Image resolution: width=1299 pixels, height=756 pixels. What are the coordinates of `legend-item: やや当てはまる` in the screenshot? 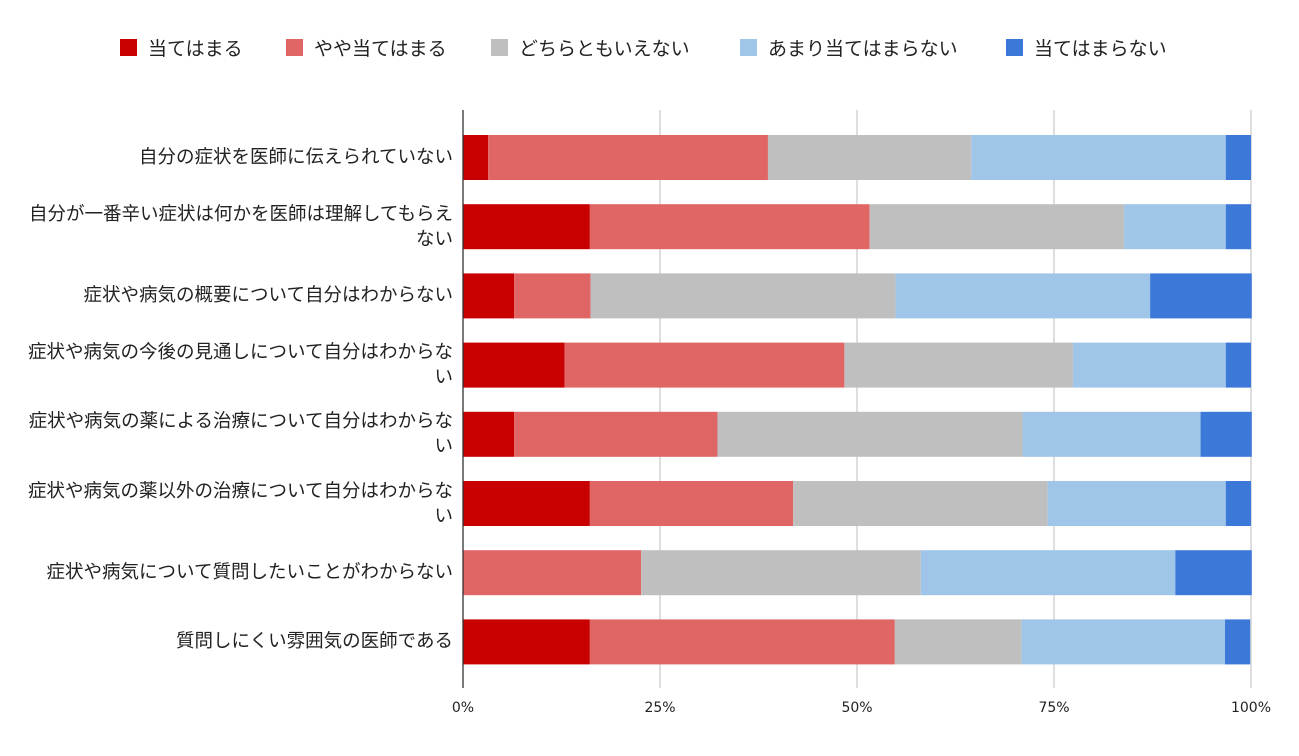 It's located at (366, 47).